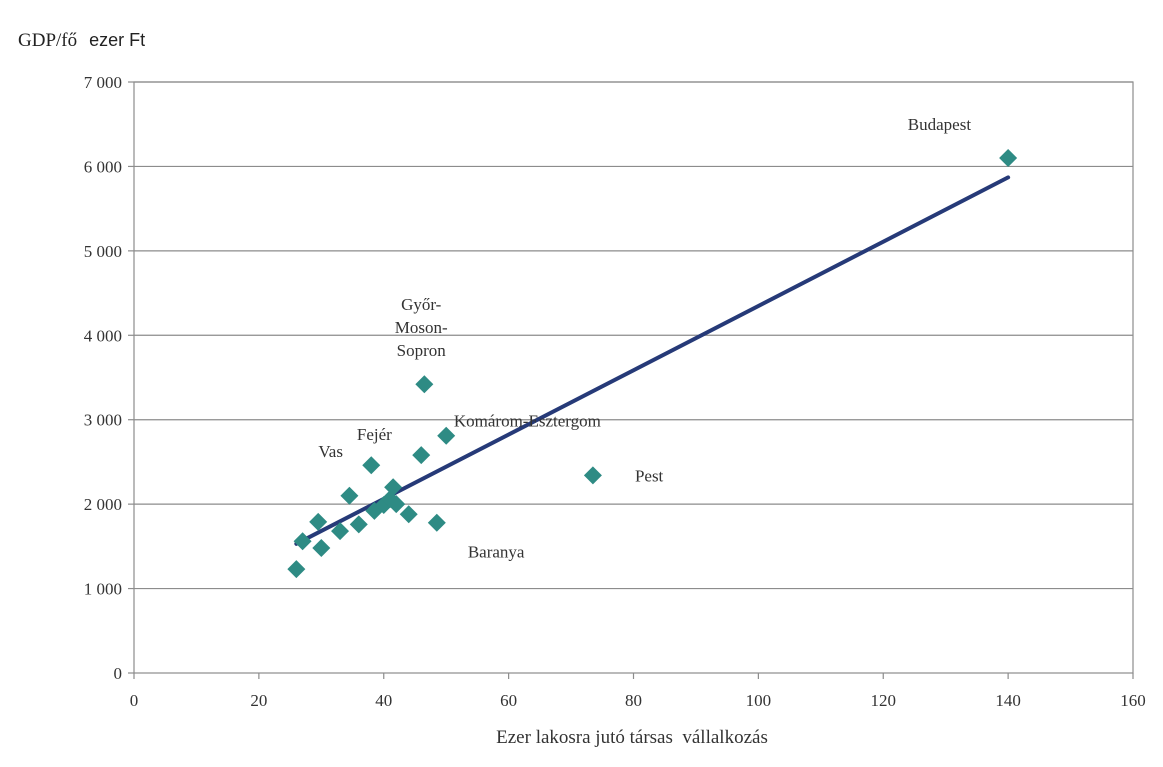  I want to click on x-tick-label: 40, so click(383, 700).